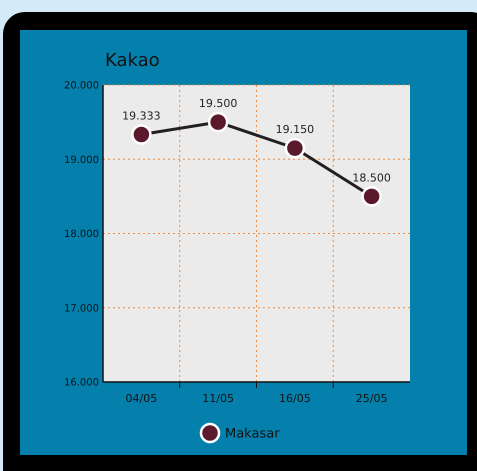 The height and width of the screenshot is (471, 477). I want to click on y-tick-label: 20.000, so click(81, 86).